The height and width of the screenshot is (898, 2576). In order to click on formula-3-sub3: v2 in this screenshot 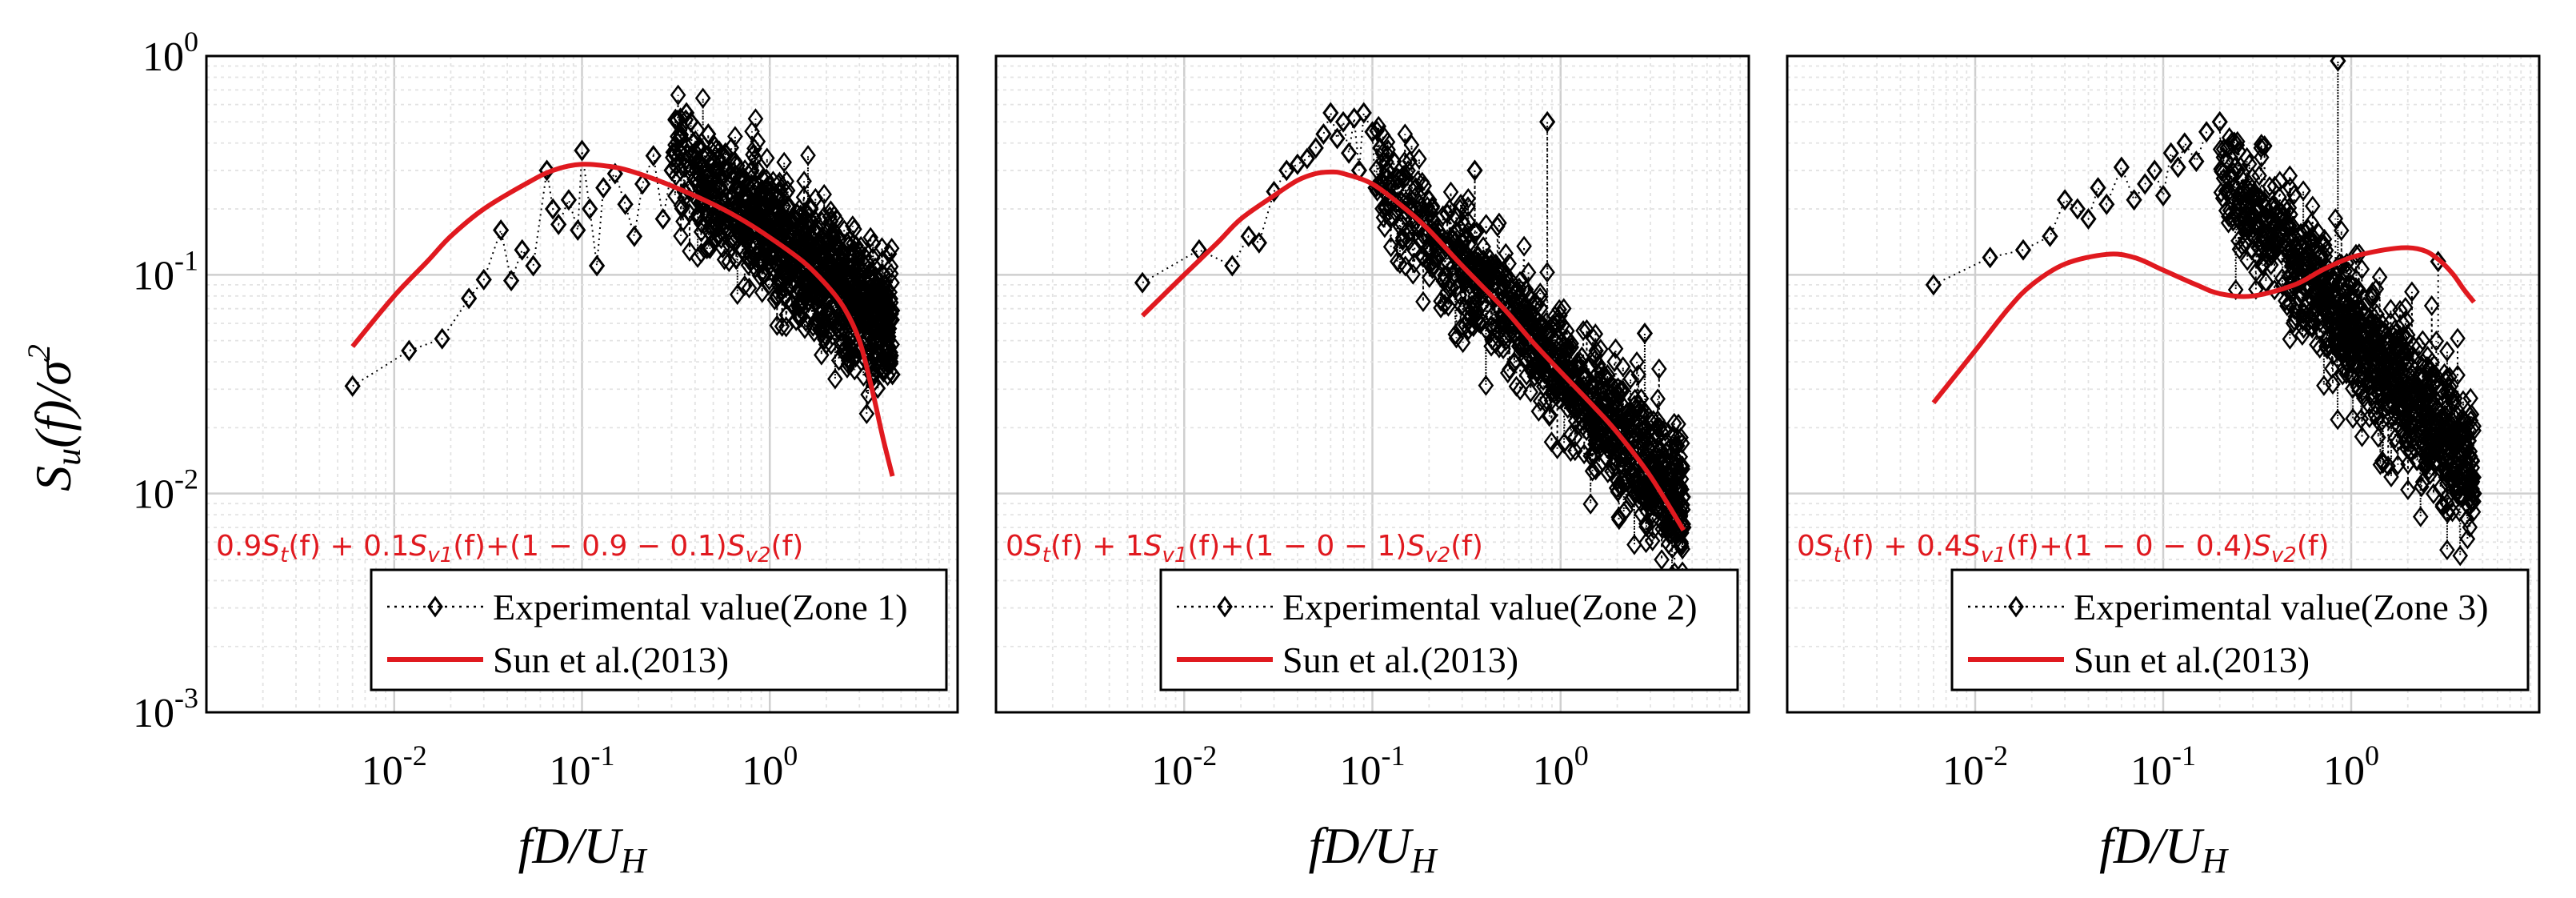, I will do `click(2284, 555)`.